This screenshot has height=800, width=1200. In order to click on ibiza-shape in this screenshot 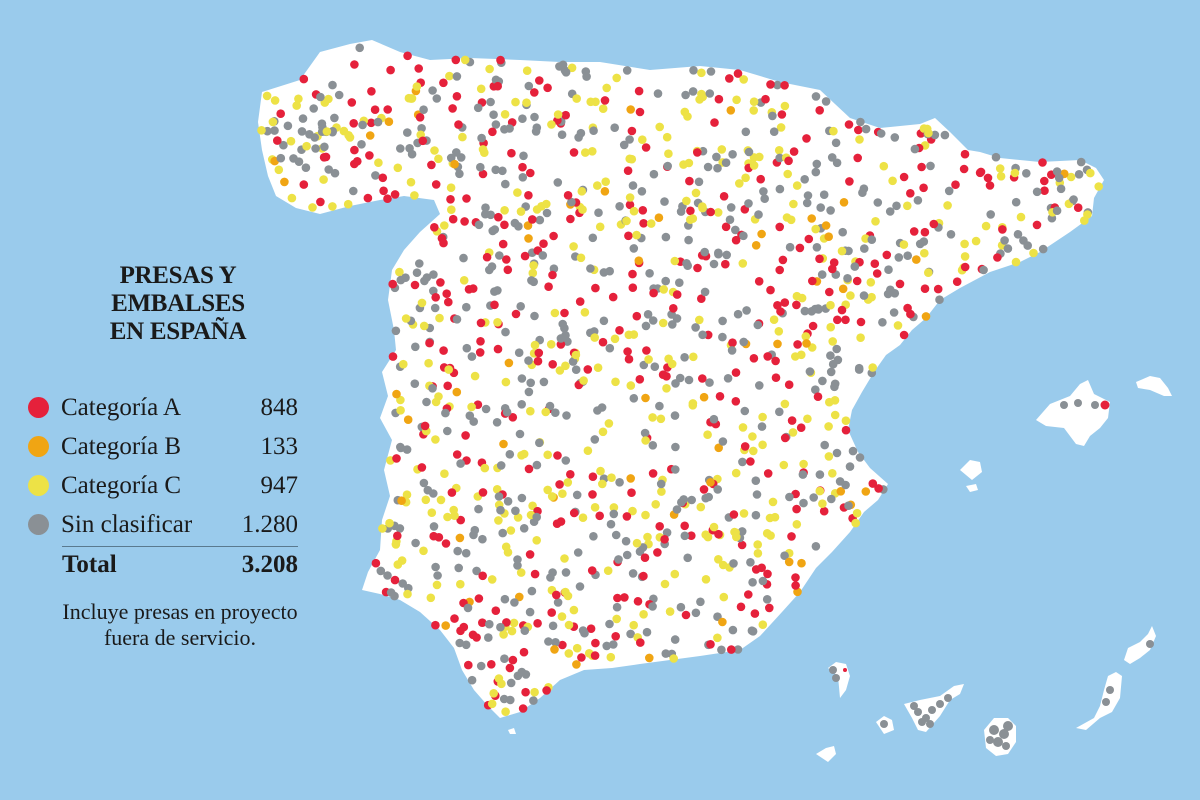, I will do `click(971, 470)`.